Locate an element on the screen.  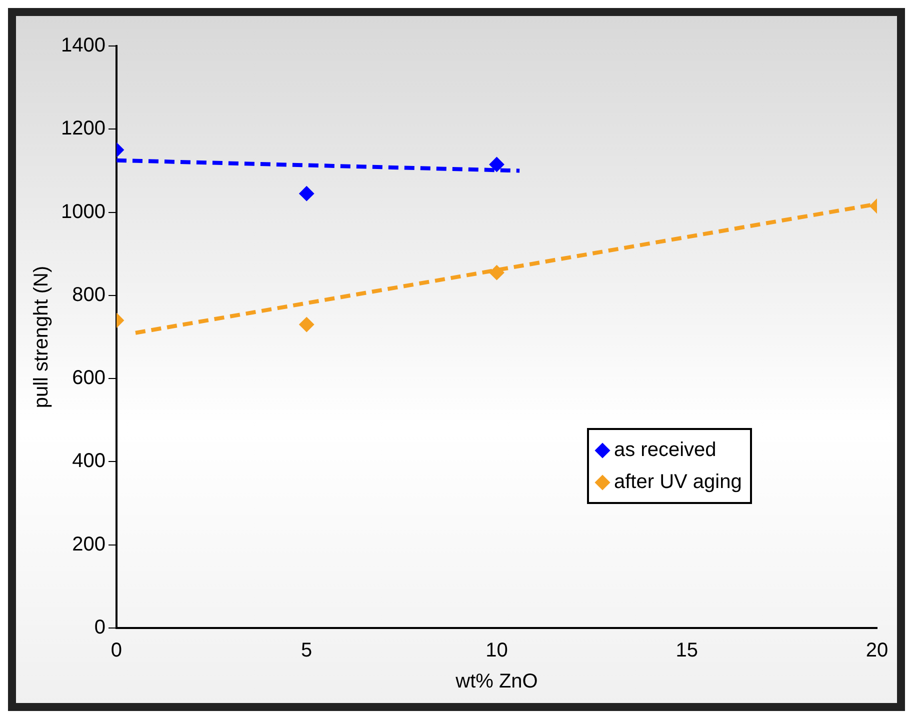
point is located at coordinates (496, 164).